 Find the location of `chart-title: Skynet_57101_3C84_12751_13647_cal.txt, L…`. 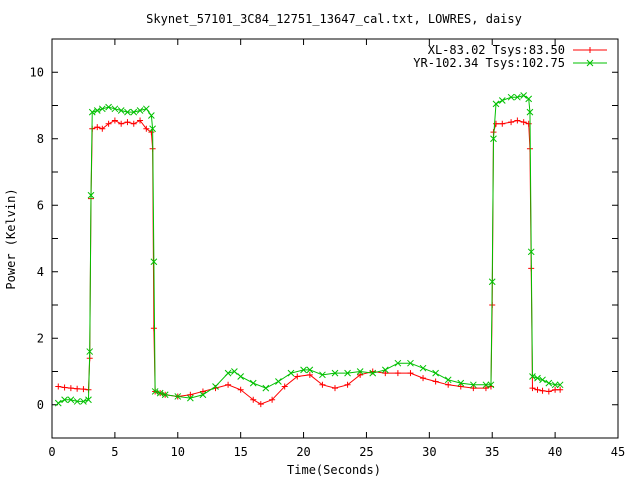

chart-title: Skynet_57101_3C84_12751_13647_cal.txt, L… is located at coordinates (334, 19).